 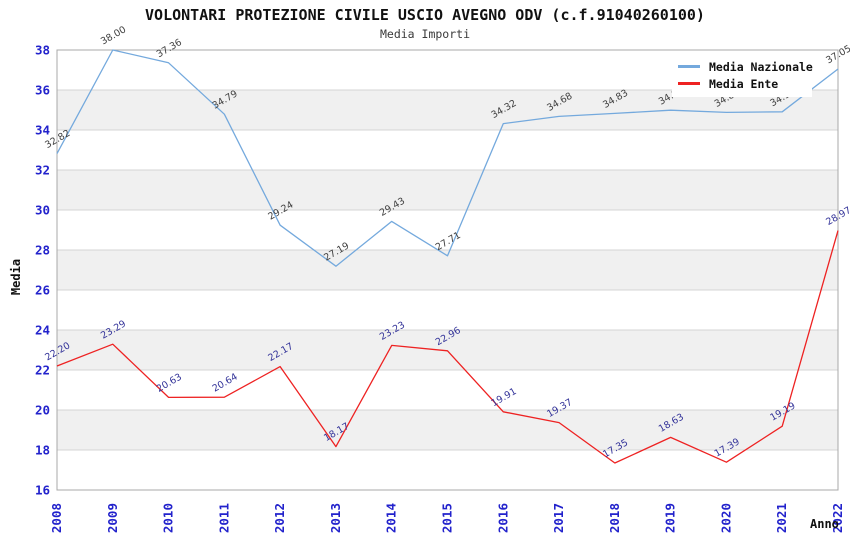 What do you see at coordinates (42, 290) in the screenshot?
I see `y-tick-label: 26` at bounding box center [42, 290].